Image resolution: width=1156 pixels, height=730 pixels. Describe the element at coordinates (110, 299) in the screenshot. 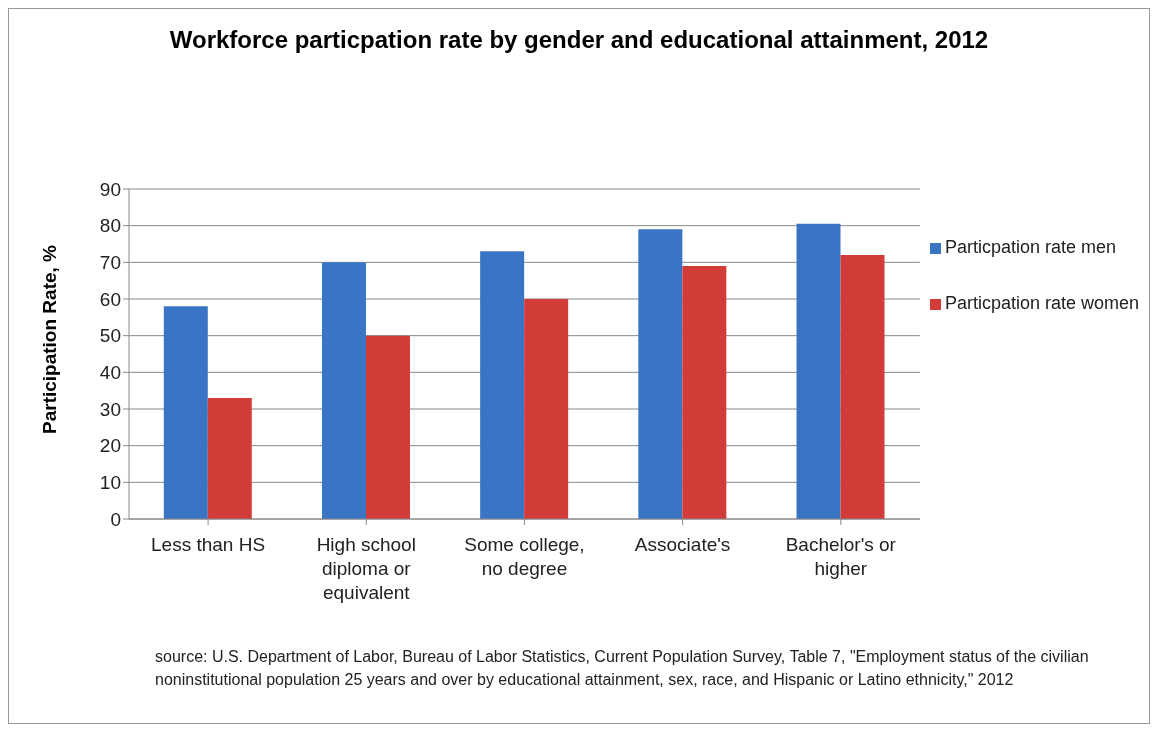

I see `y-tick-label: 60` at that location.